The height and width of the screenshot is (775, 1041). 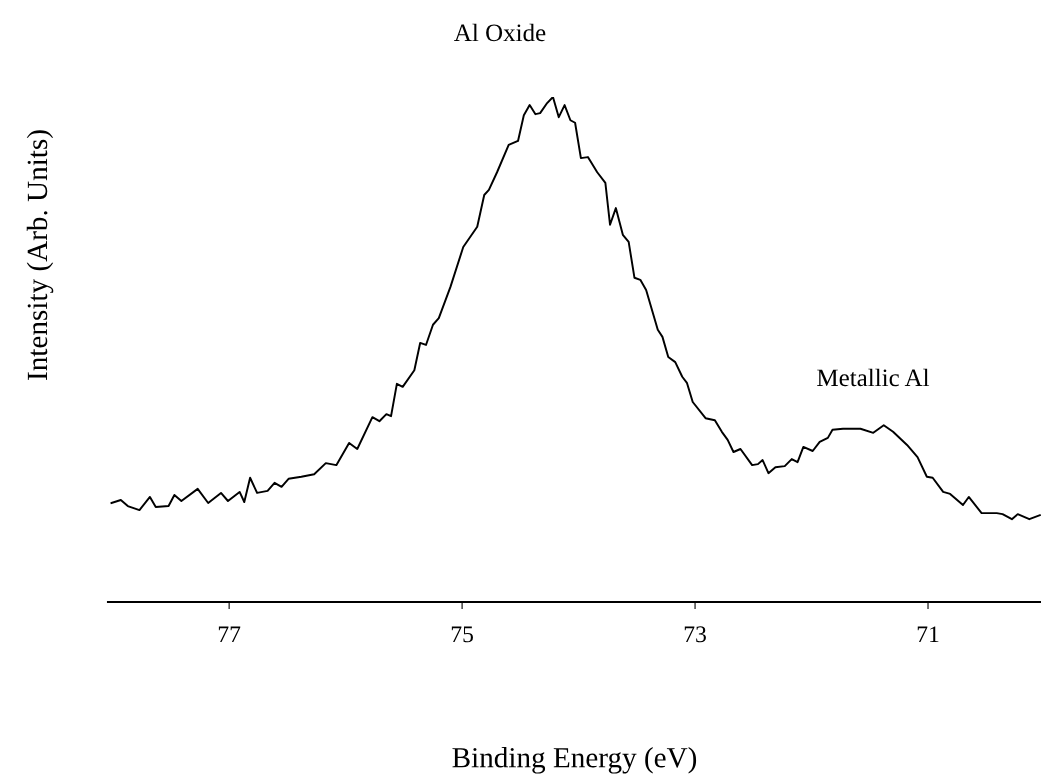 What do you see at coordinates (928, 634) in the screenshot?
I see `x-tick-label: 71` at bounding box center [928, 634].